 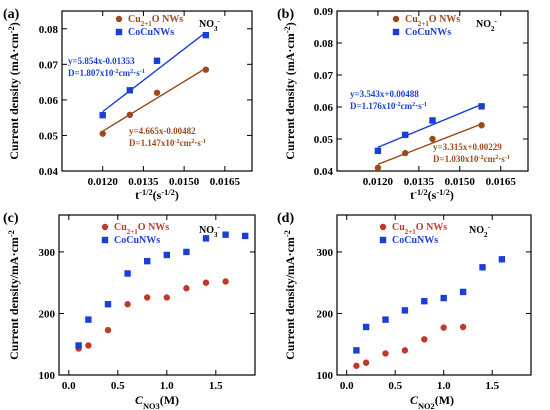 I want to click on x-tick-label: 0.0120, so click(x=378, y=182).